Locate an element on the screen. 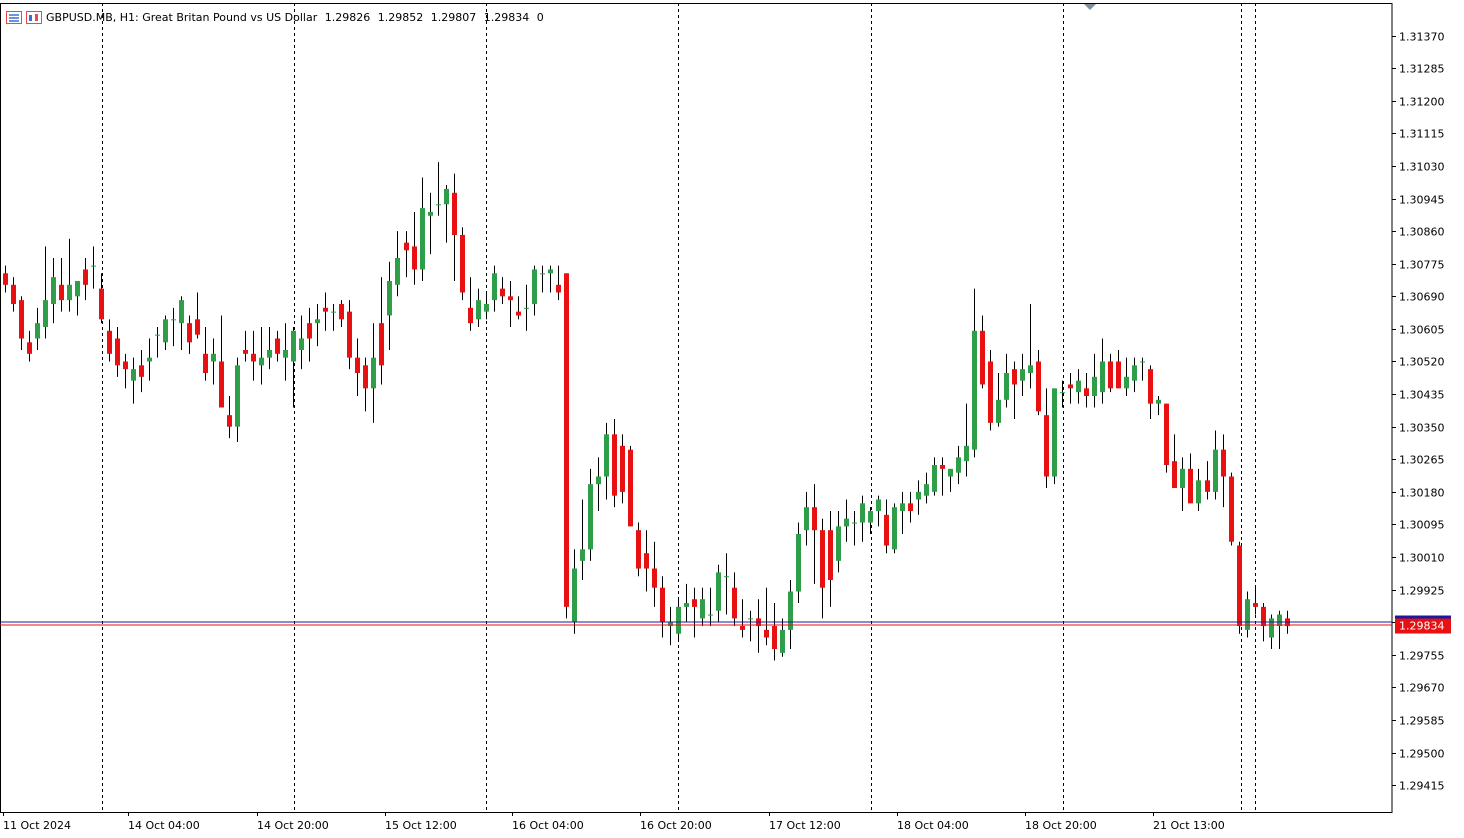 The height and width of the screenshot is (838, 1464). x-tick-label: 11 Oct 2024 is located at coordinates (37, 825).